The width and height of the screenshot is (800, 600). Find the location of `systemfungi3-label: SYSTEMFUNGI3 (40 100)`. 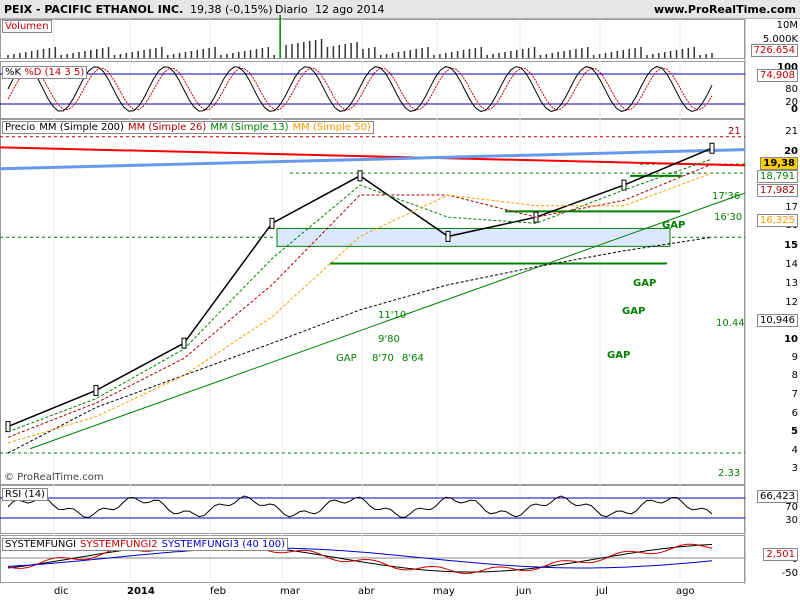

systemfungi3-label: SYSTEMFUNGI3 (40 100) is located at coordinates (223, 544).